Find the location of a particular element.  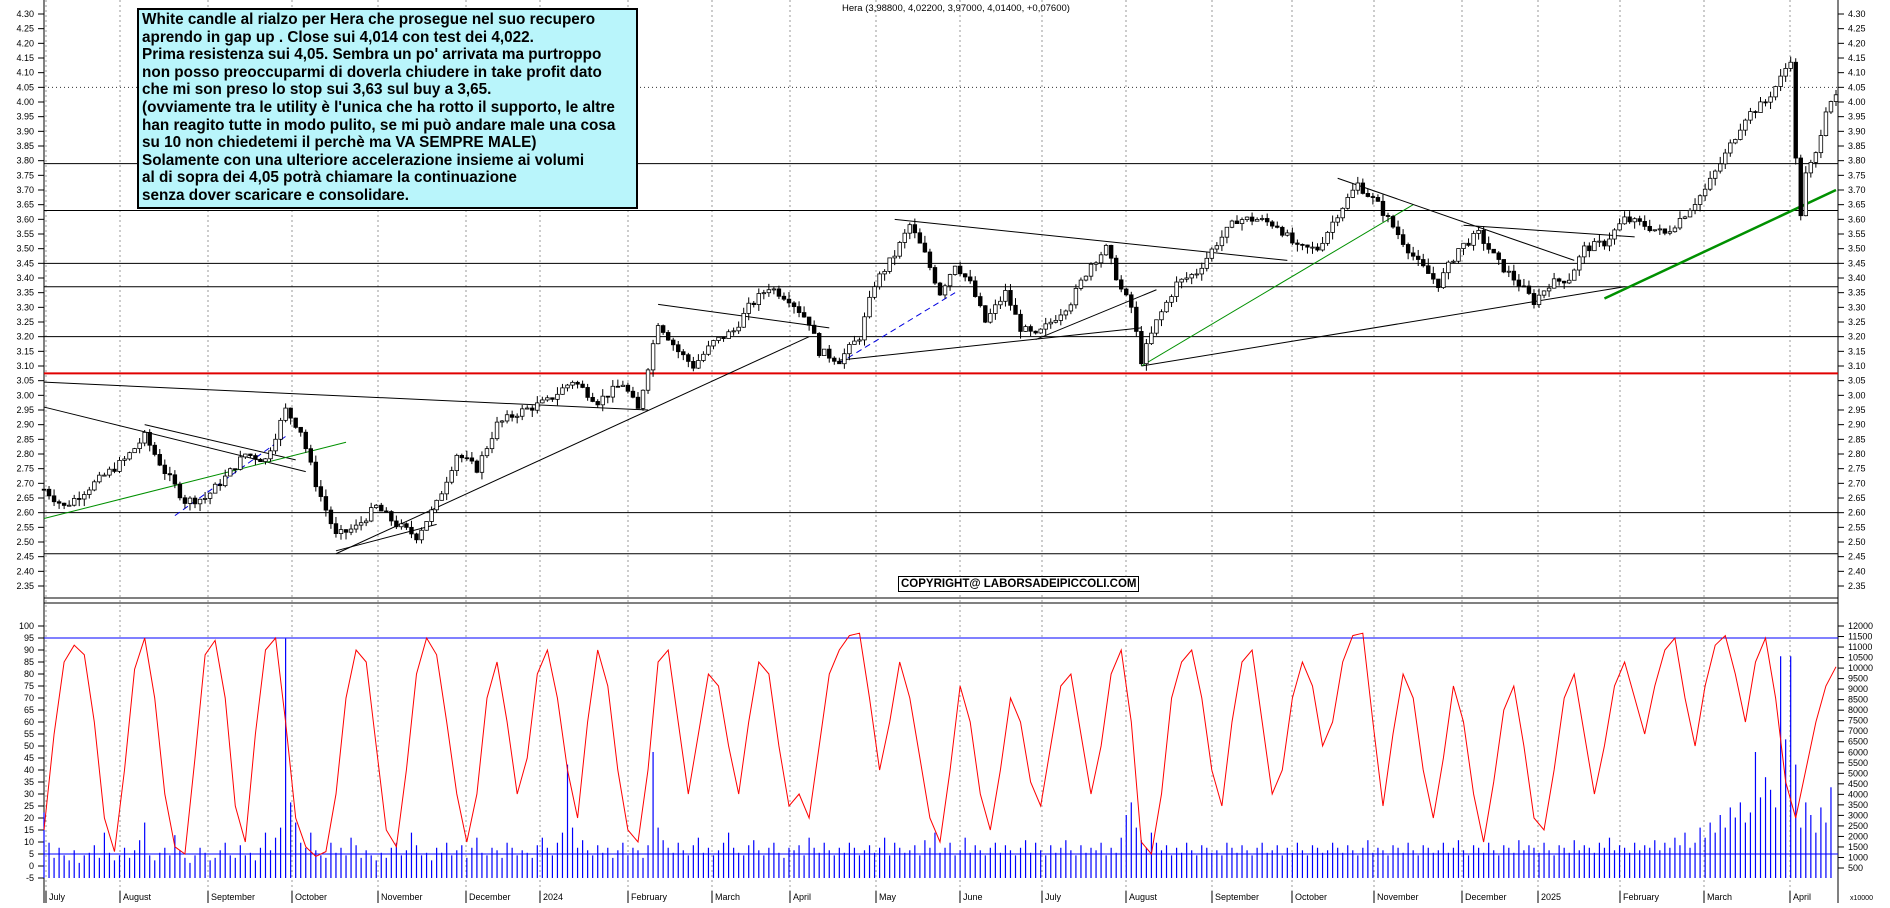

y-tick-label-right: 2.80 is located at coordinates (1857, 454).